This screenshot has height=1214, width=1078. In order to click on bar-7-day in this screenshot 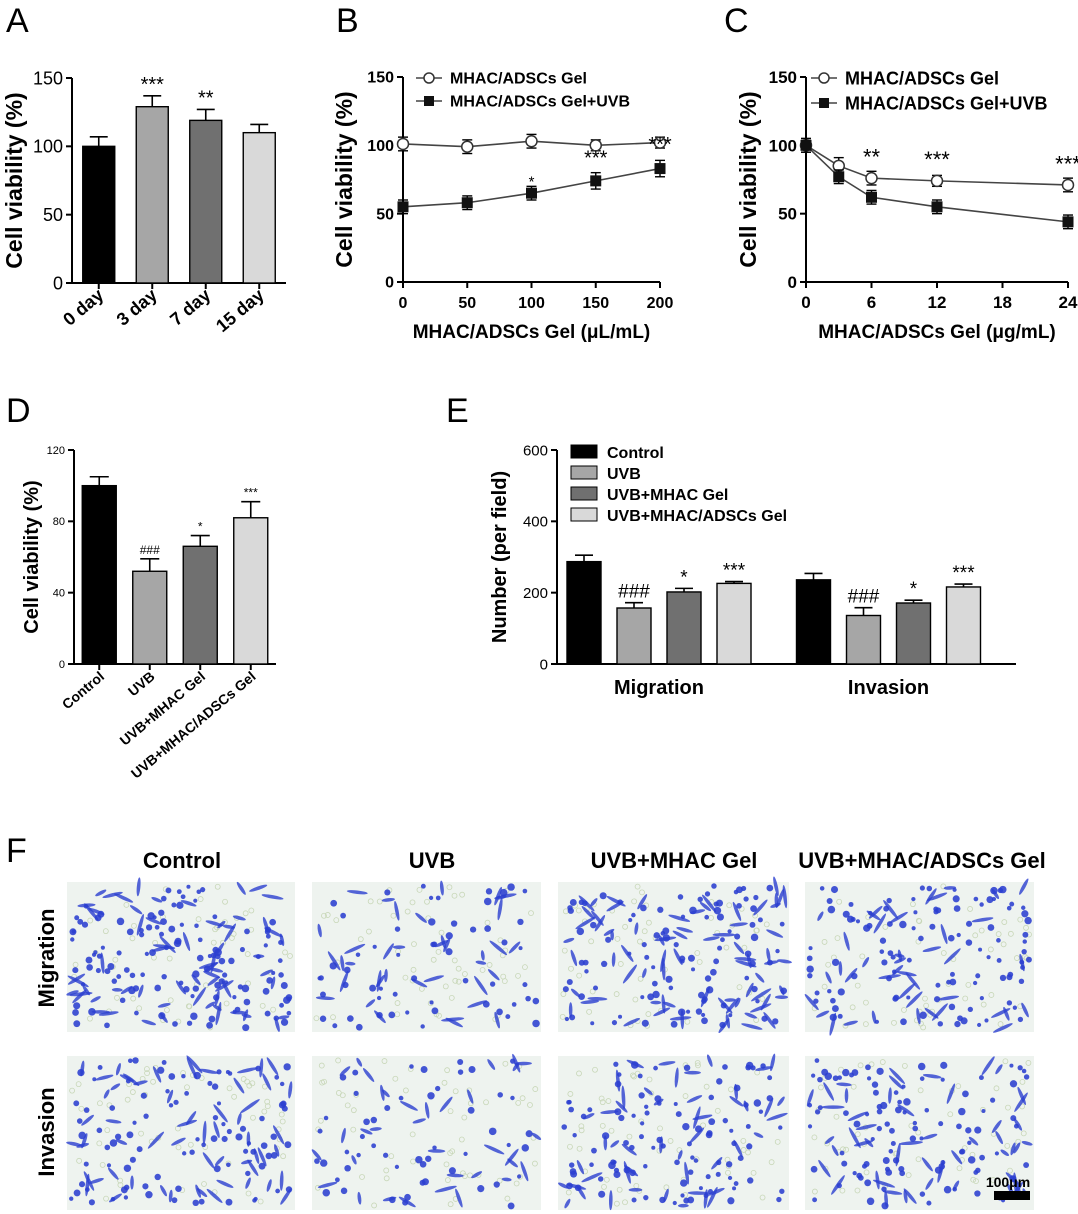, I will do `click(206, 201)`.